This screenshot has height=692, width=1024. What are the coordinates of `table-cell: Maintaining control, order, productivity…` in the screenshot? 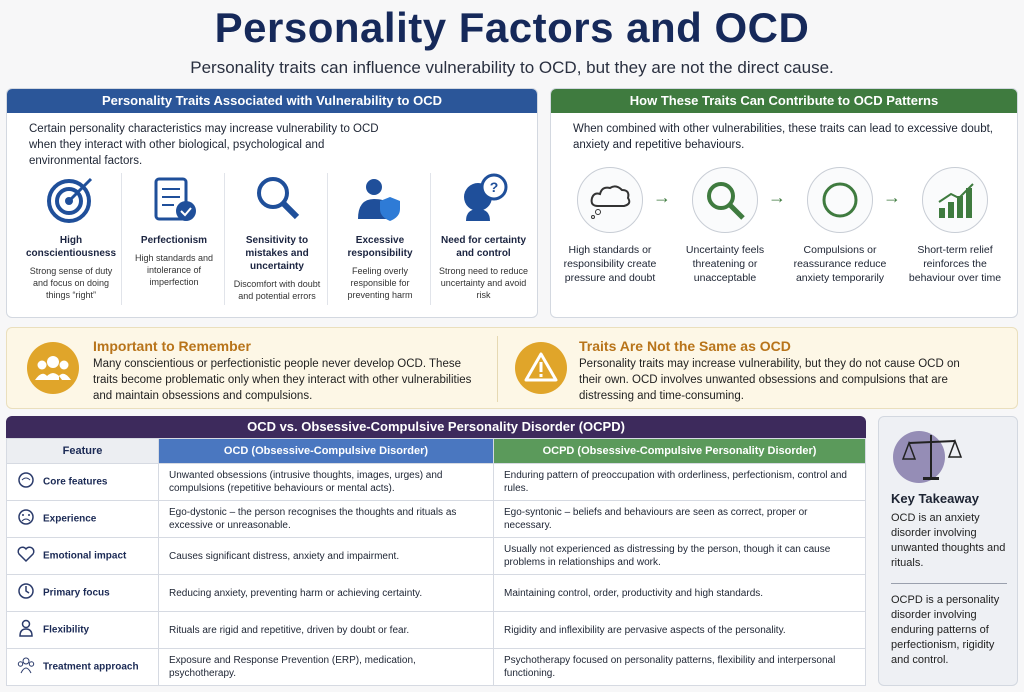 It's located at (679, 593).